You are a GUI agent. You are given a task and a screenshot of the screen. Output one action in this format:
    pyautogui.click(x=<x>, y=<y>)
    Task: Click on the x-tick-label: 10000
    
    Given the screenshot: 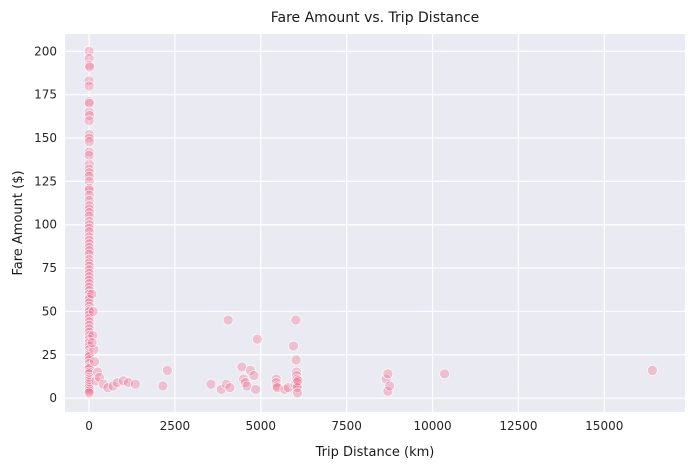 What is the action you would take?
    pyautogui.click(x=432, y=426)
    